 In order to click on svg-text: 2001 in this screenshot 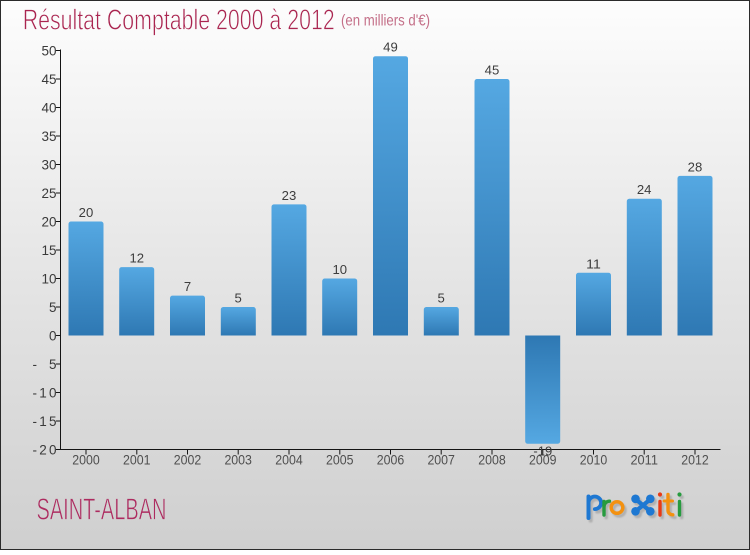, I will do `click(137, 460)`.